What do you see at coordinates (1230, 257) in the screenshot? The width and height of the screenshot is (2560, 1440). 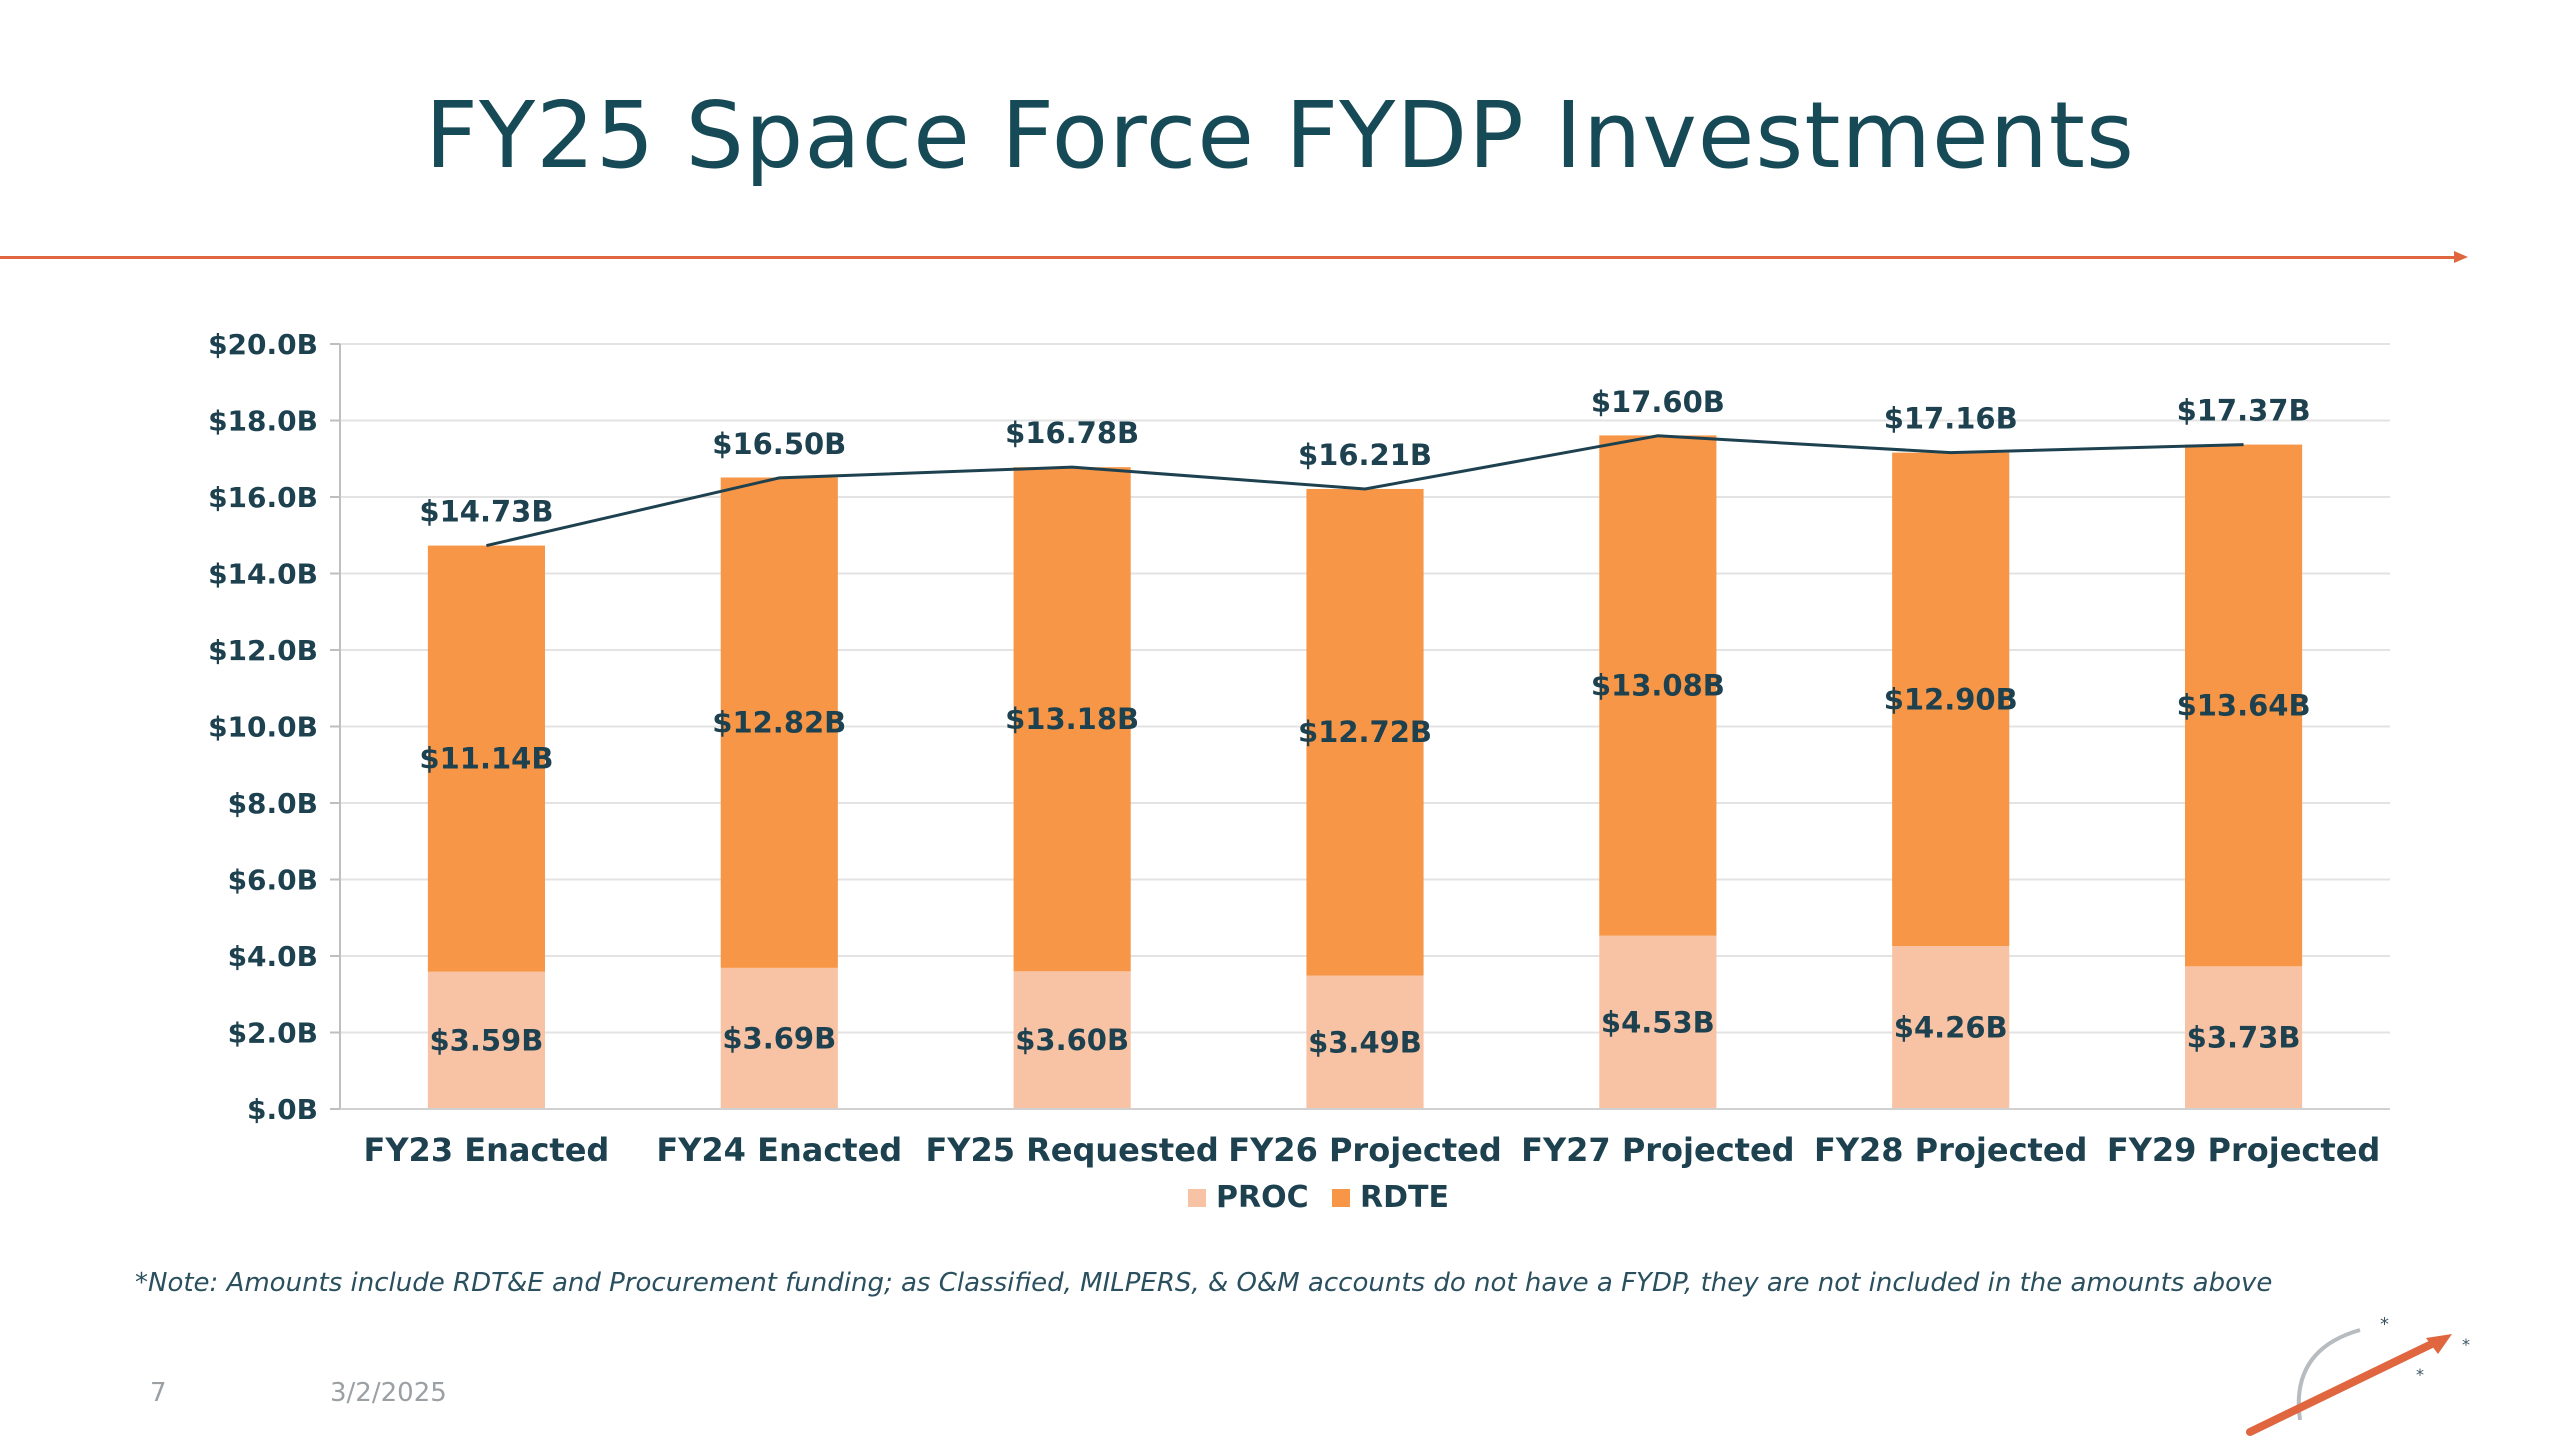 I see `title-divider` at bounding box center [1230, 257].